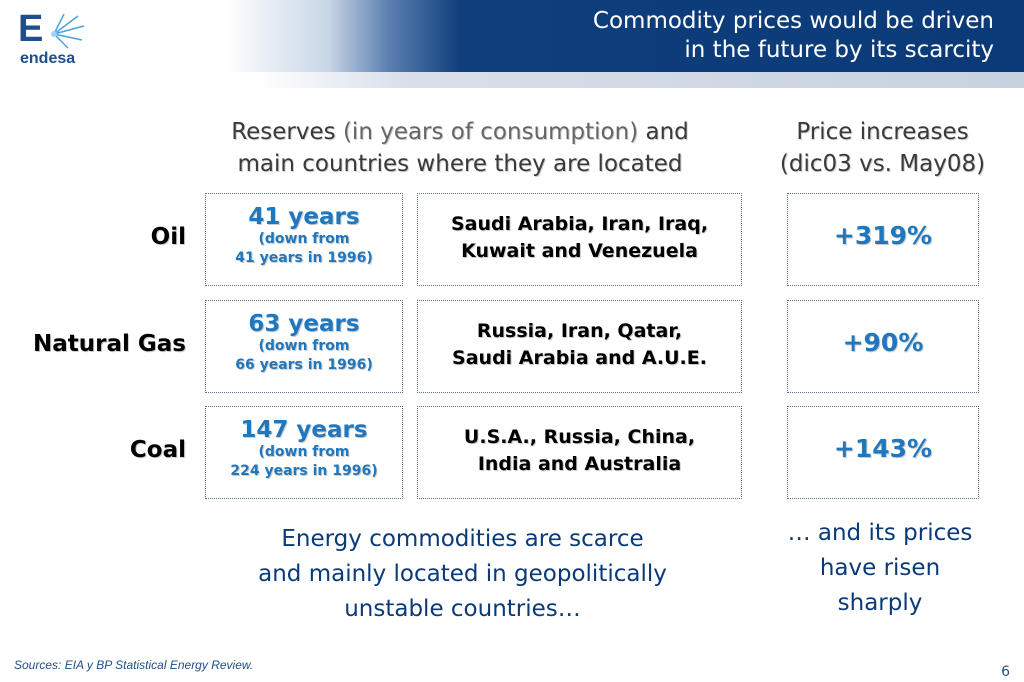 The image size is (1024, 682). I want to click on logo-mark: E, so click(31, 29).